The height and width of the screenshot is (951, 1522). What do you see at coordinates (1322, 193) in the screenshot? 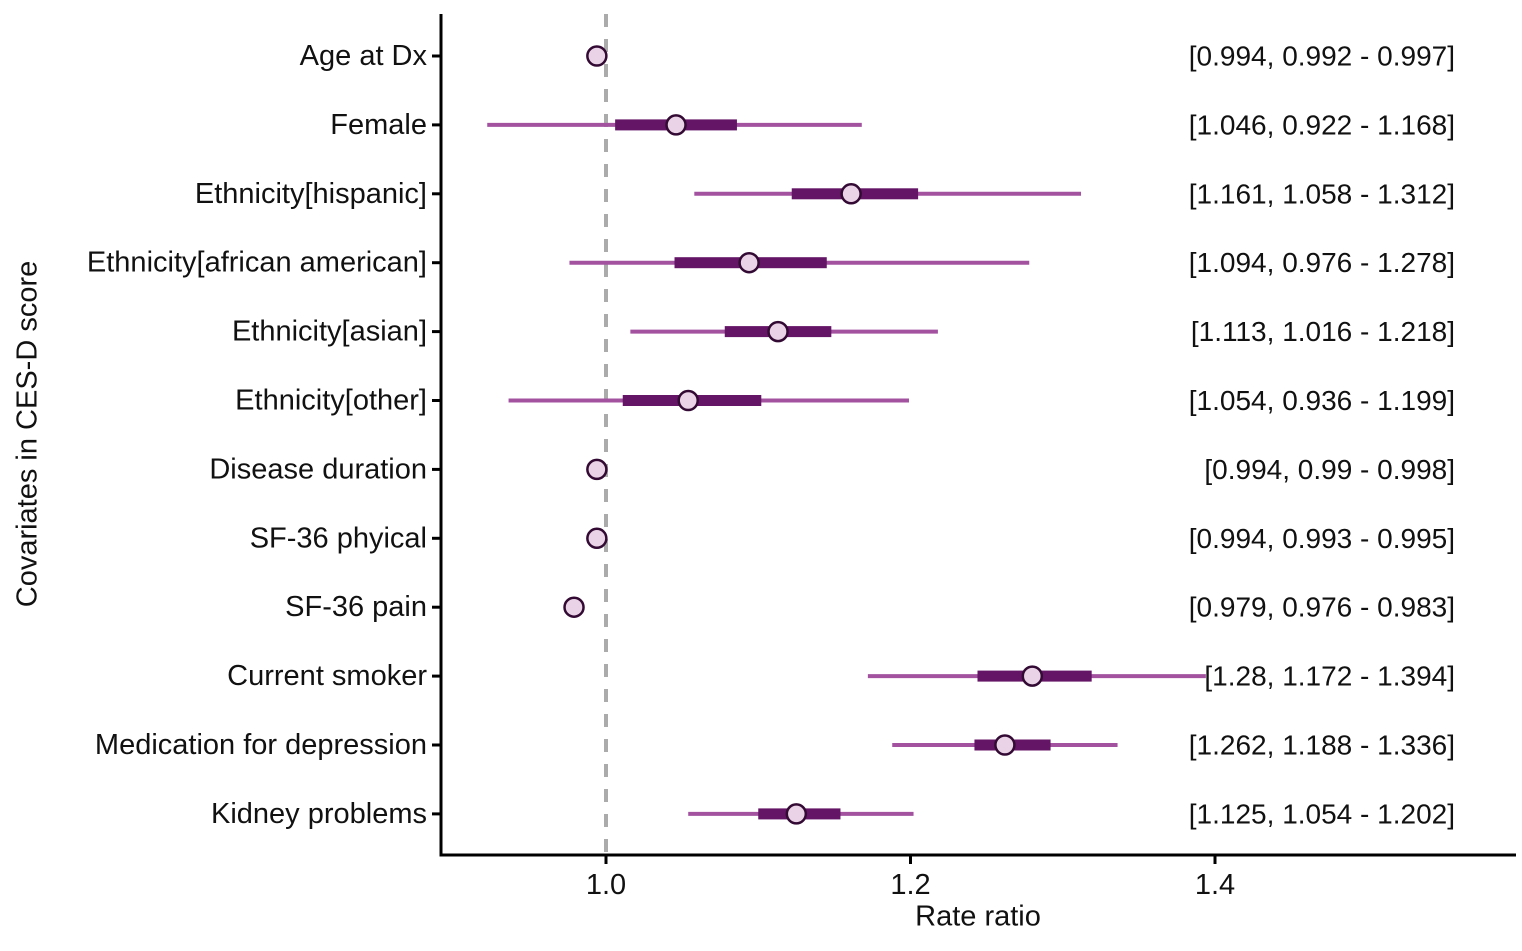
I see `estimate-annotation: [1.161, 1.058 - 1.312]` at bounding box center [1322, 193].